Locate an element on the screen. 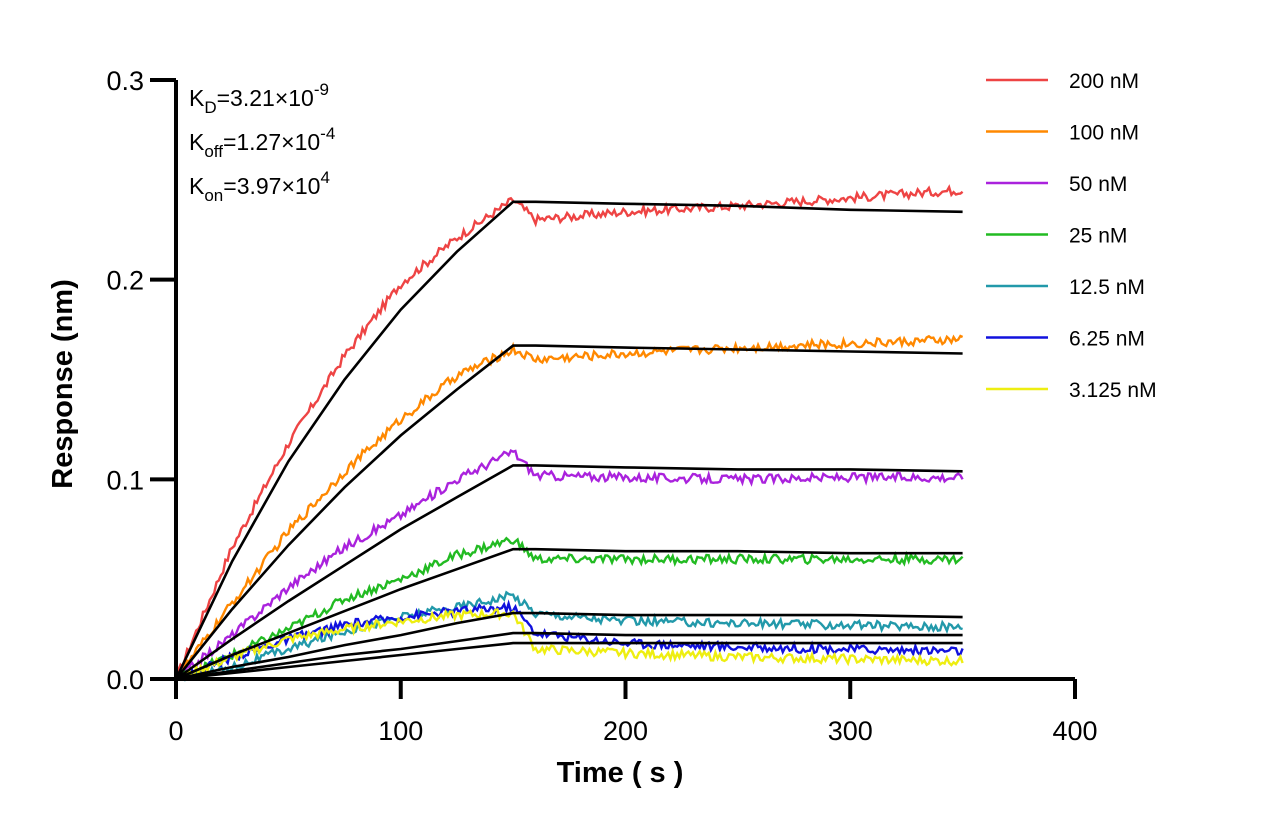 The height and width of the screenshot is (832, 1279). fit-line-12-5-nM is located at coordinates (569, 646).